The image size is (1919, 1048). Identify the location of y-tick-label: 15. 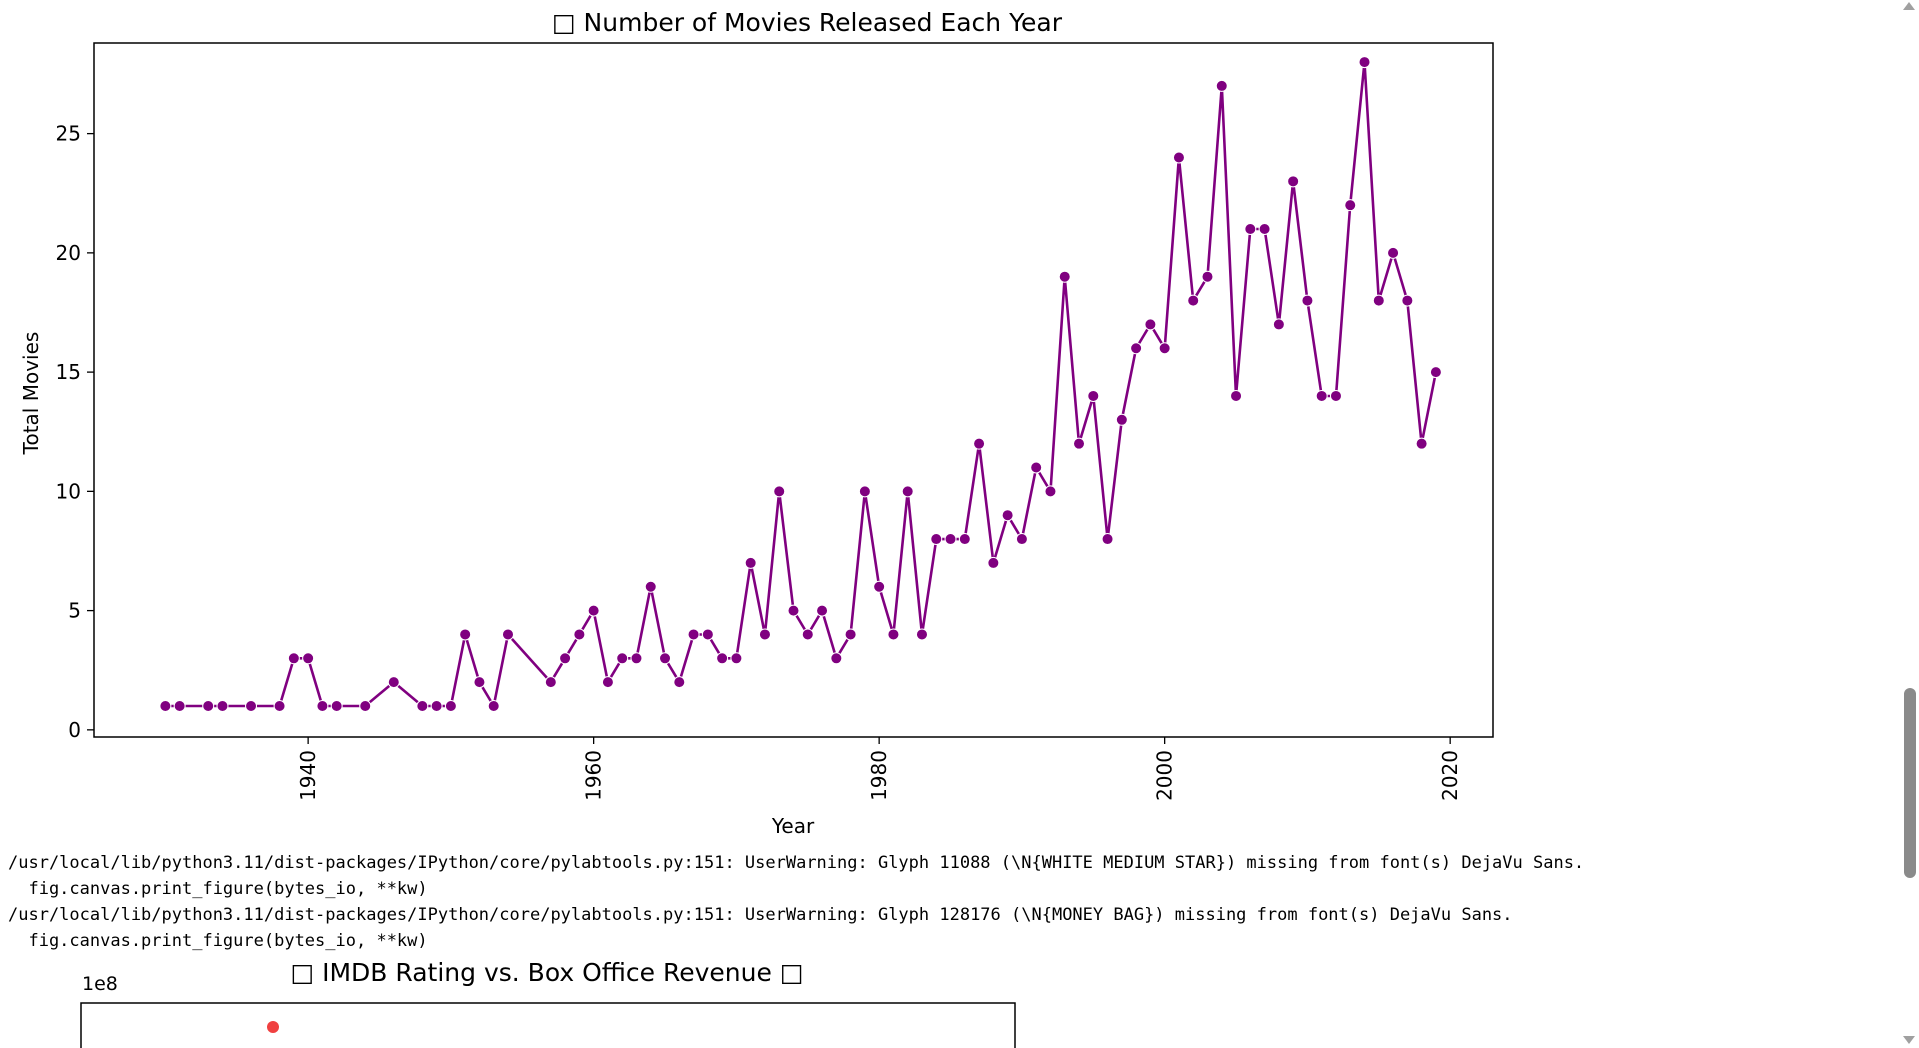
(68, 372).